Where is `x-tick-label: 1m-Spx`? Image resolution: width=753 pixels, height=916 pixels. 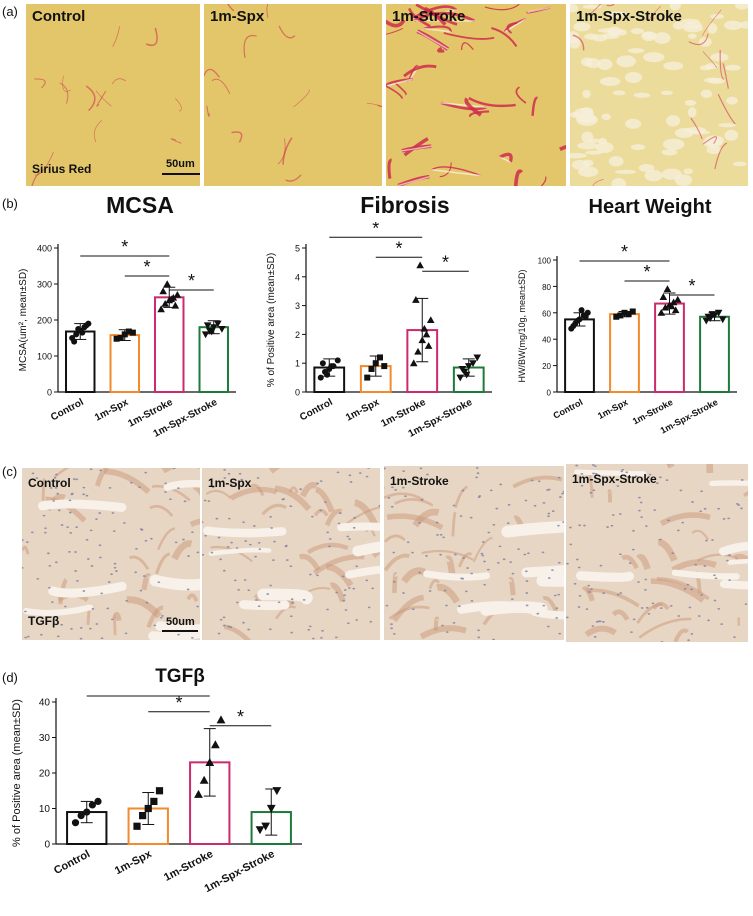
x-tick-label: 1m-Spx is located at coordinates (133, 863).